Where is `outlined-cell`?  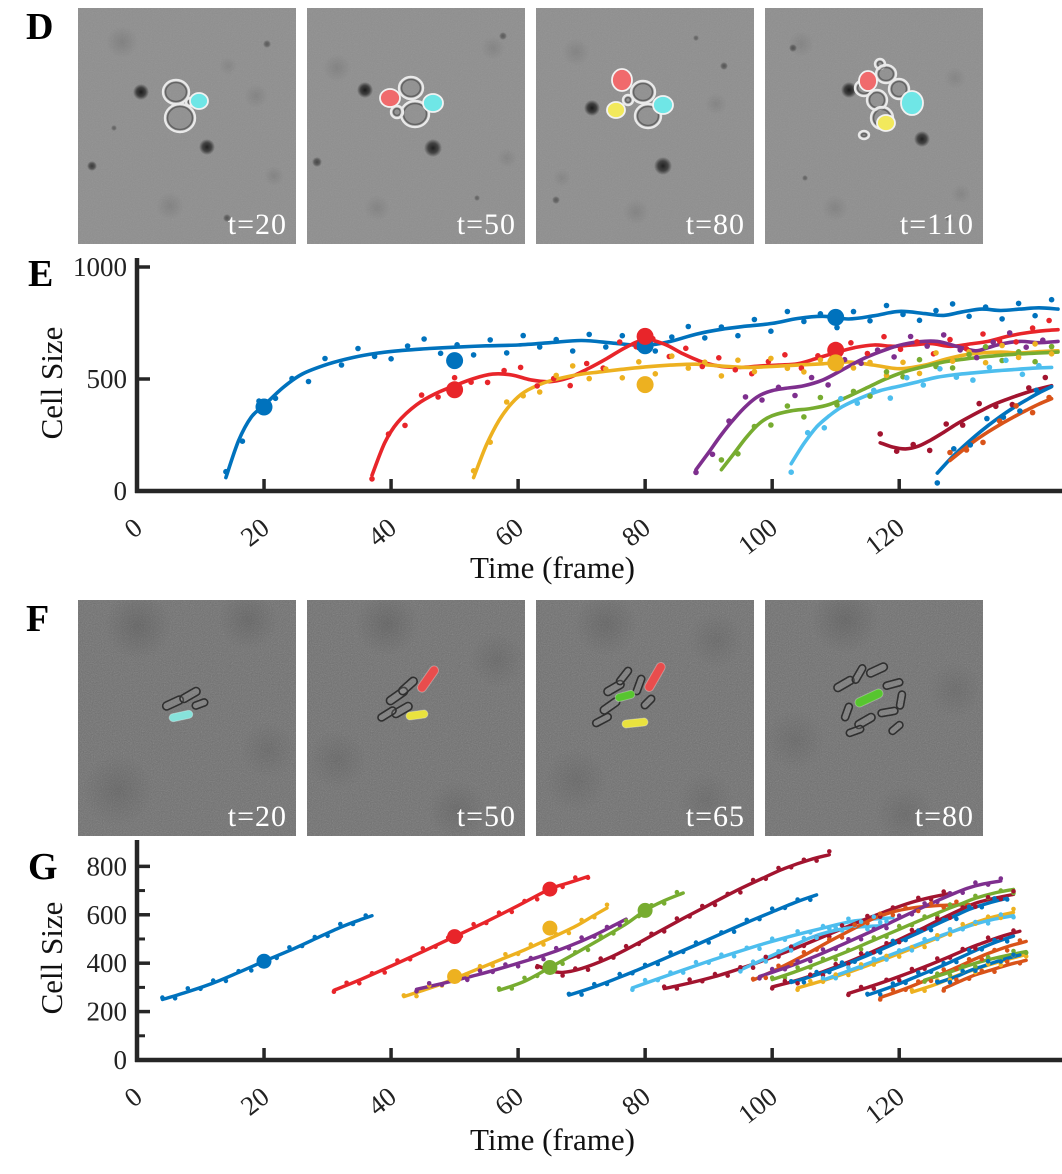 outlined-cell is located at coordinates (180, 118).